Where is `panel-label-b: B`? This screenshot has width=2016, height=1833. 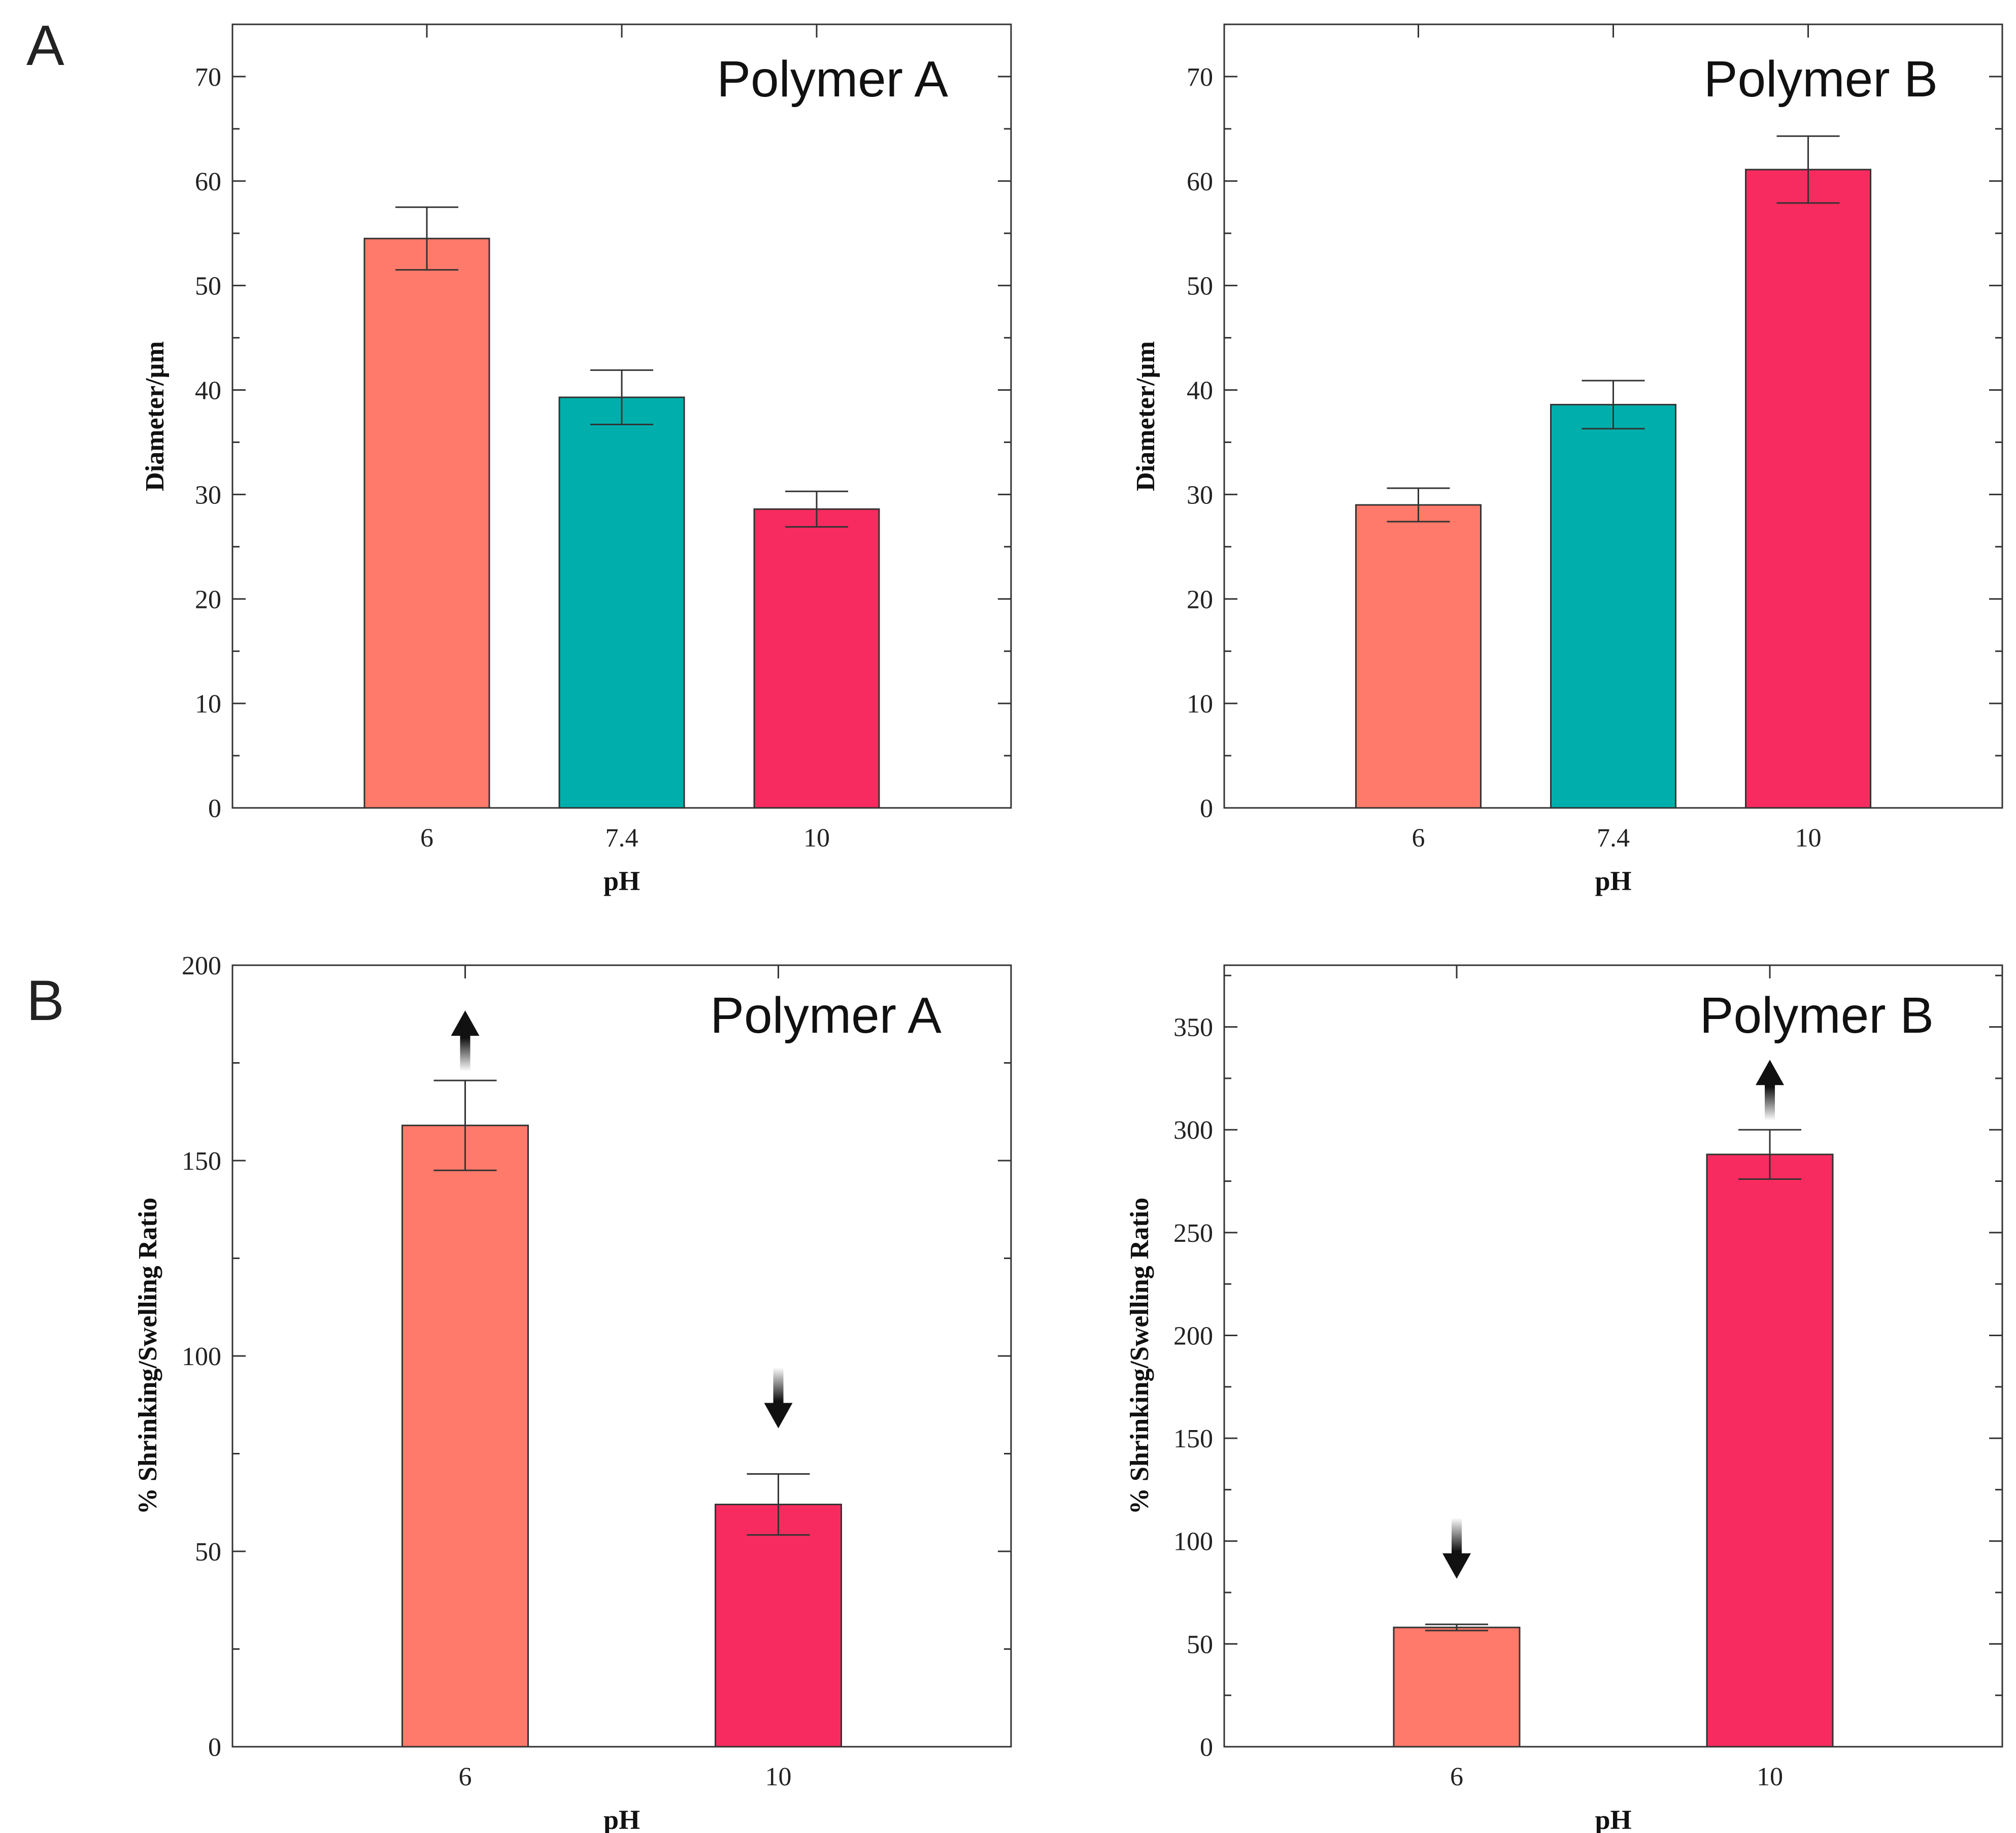 panel-label-b: B is located at coordinates (45, 1000).